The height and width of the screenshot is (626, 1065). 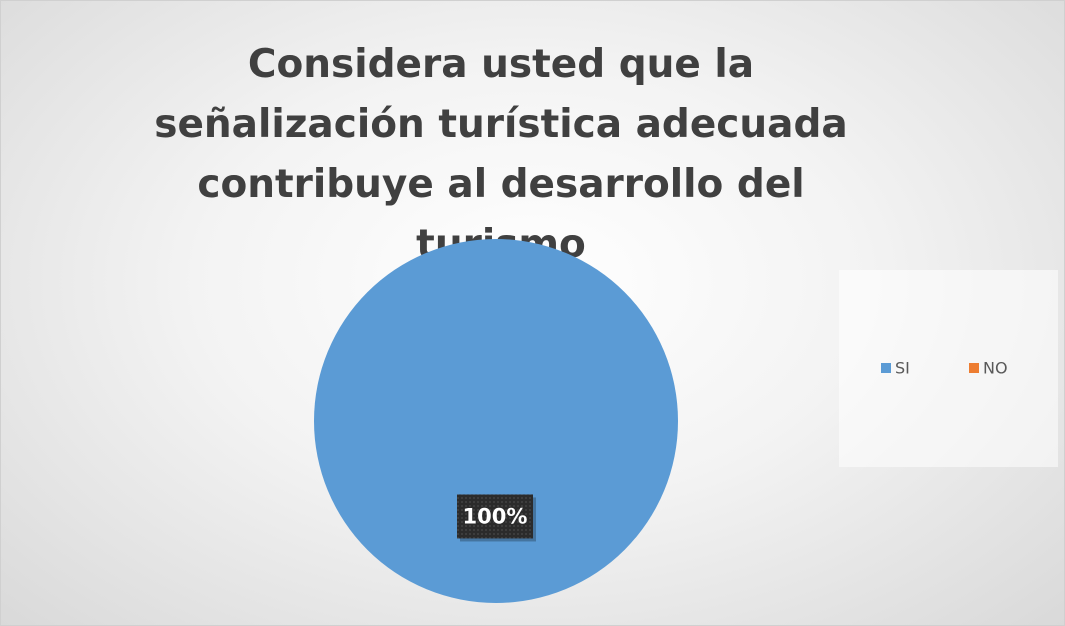 I want to click on legend-label: NO, so click(x=995, y=368).